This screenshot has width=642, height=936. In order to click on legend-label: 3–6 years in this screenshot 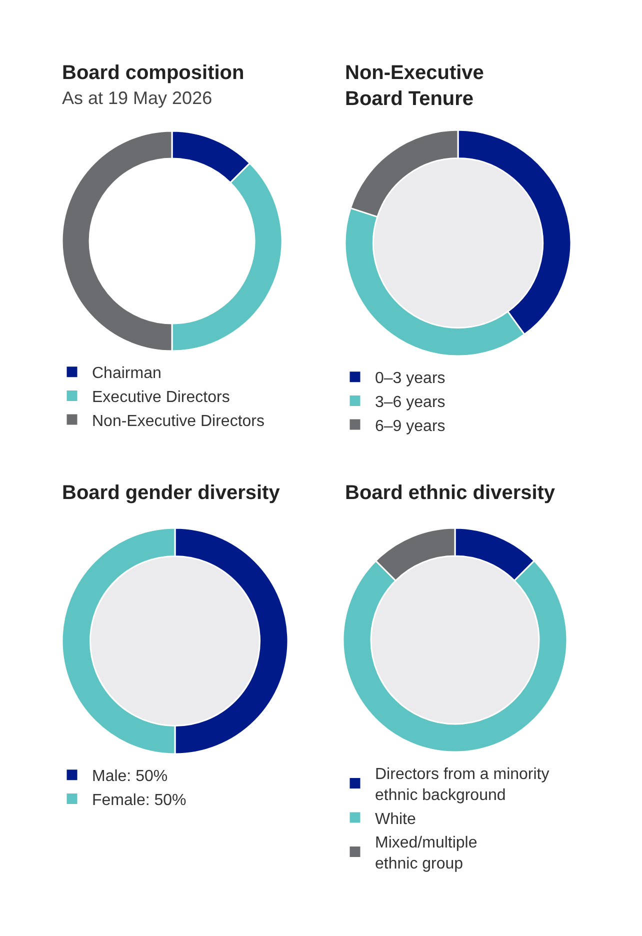, I will do `click(410, 402)`.